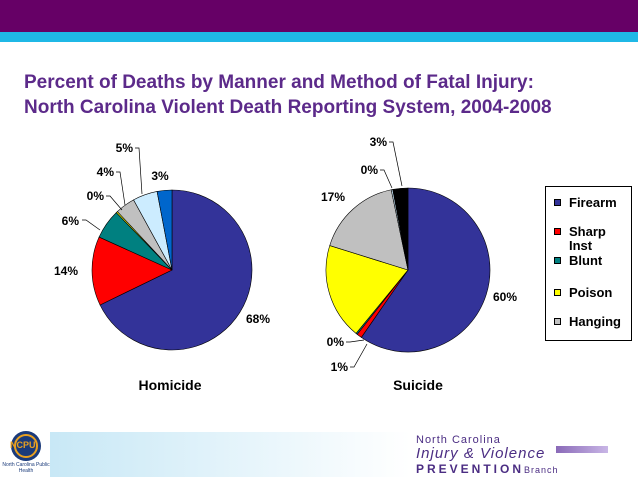  What do you see at coordinates (340, 367) in the screenshot?
I see `slice-label-suicide-1: 1%` at bounding box center [340, 367].